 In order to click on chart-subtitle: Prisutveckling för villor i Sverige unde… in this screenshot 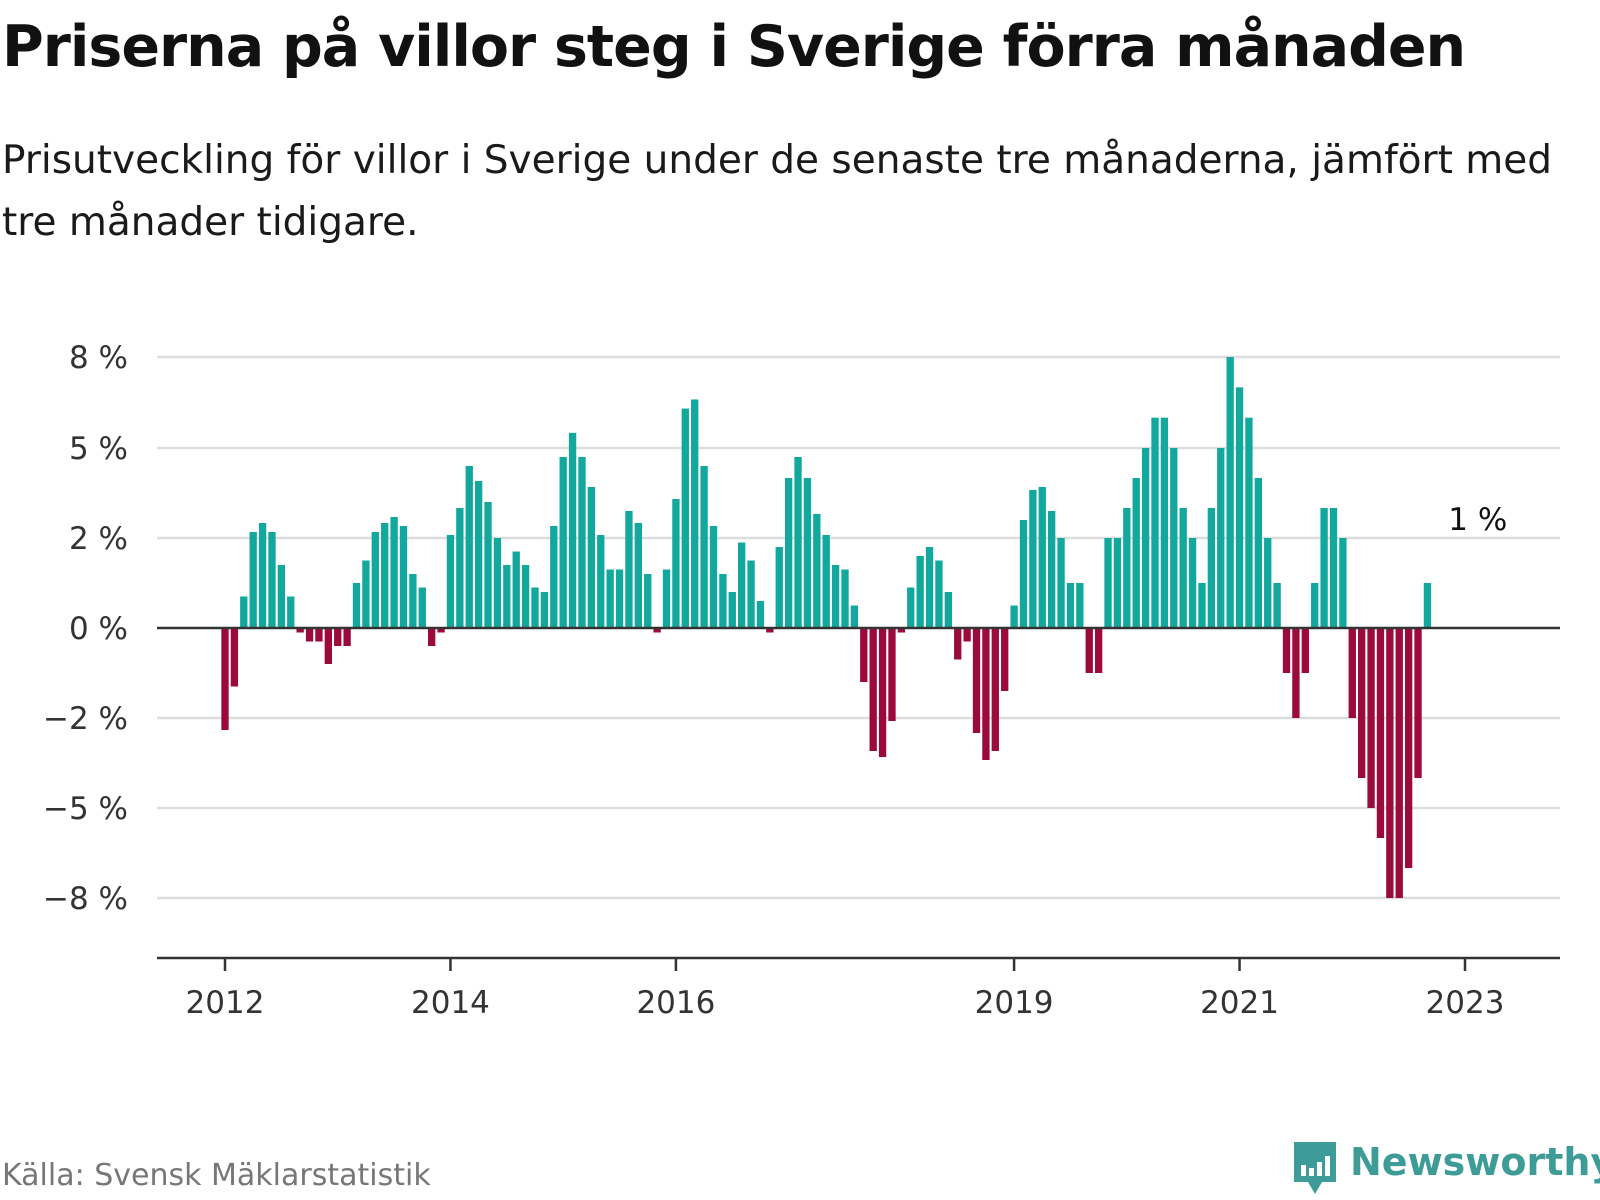, I will do `click(777, 191)`.